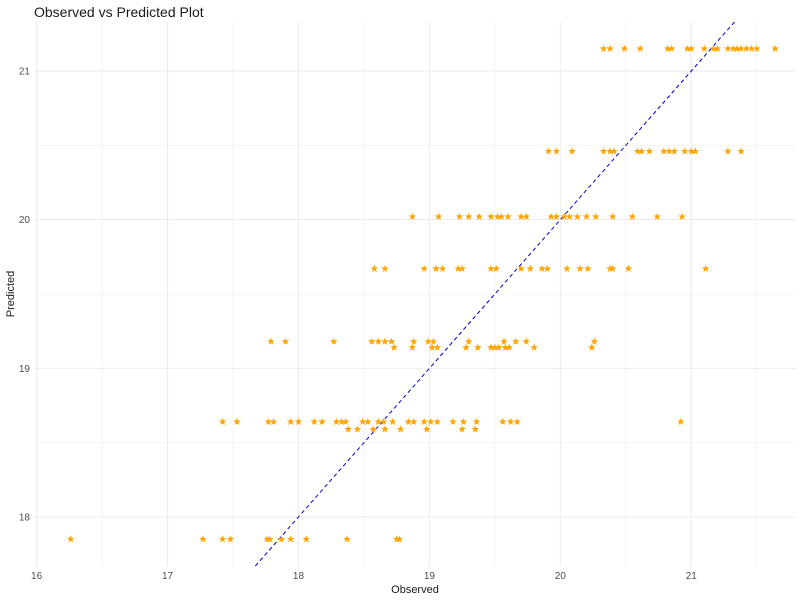 The image size is (800, 600). Describe the element at coordinates (25, 517) in the screenshot. I see `y-tick-label: 18` at that location.